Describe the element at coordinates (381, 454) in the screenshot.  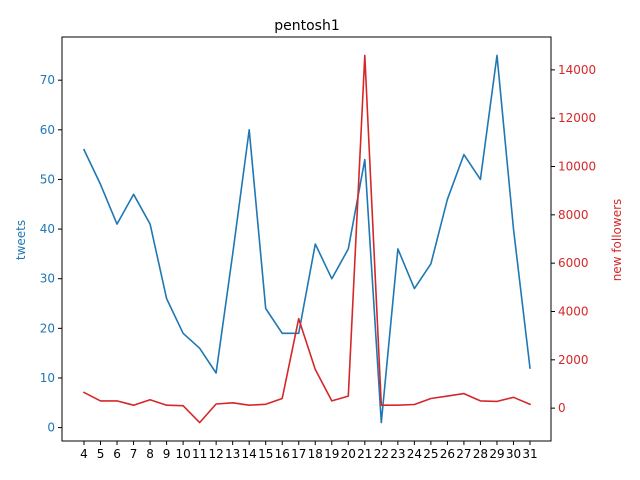
I see `x-tick-label: 22` at that location.